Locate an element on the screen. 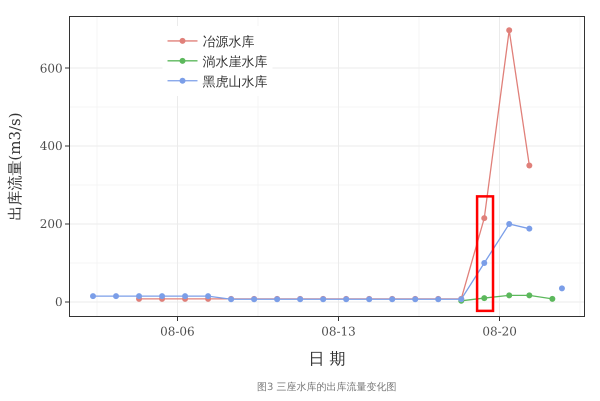 This screenshot has height=401, width=600. y-tick-label: 600 is located at coordinates (51, 68).